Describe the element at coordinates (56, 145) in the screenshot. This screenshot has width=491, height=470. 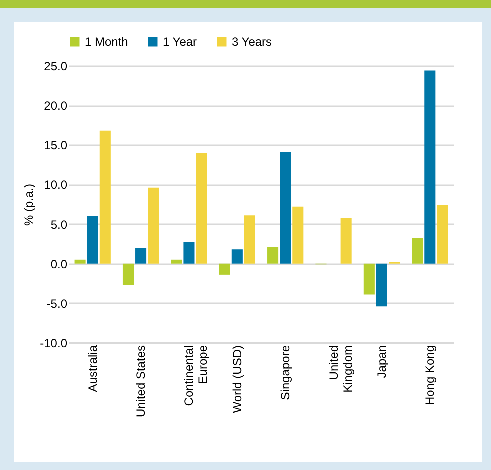
I see `y-tick-label: 15.0` at that location.